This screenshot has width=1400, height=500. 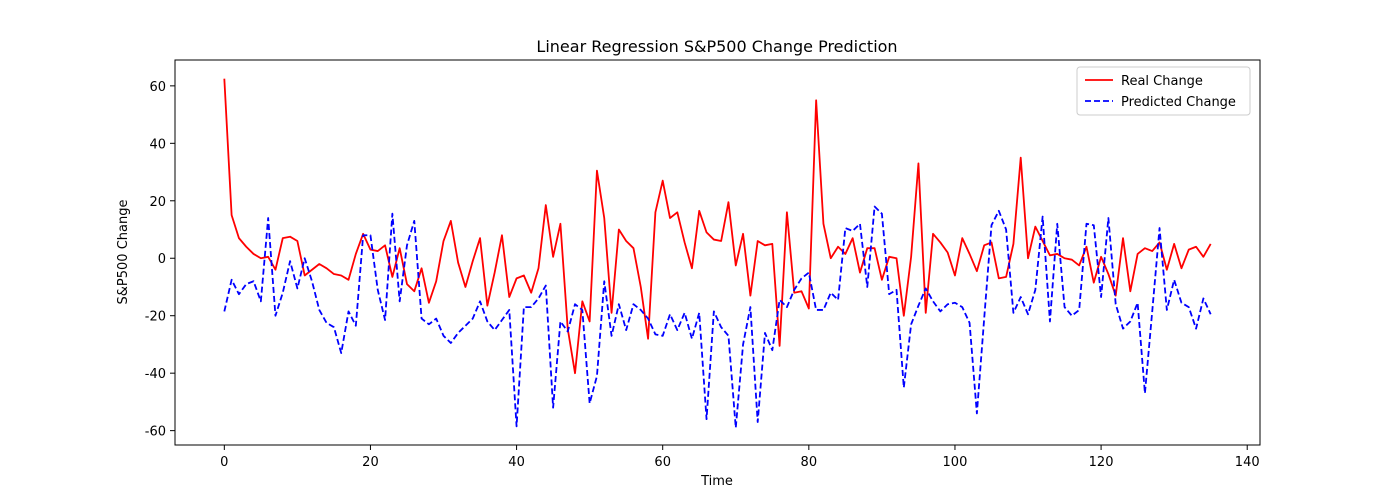 I want to click on x-tick-label: 120, so click(x=1101, y=462).